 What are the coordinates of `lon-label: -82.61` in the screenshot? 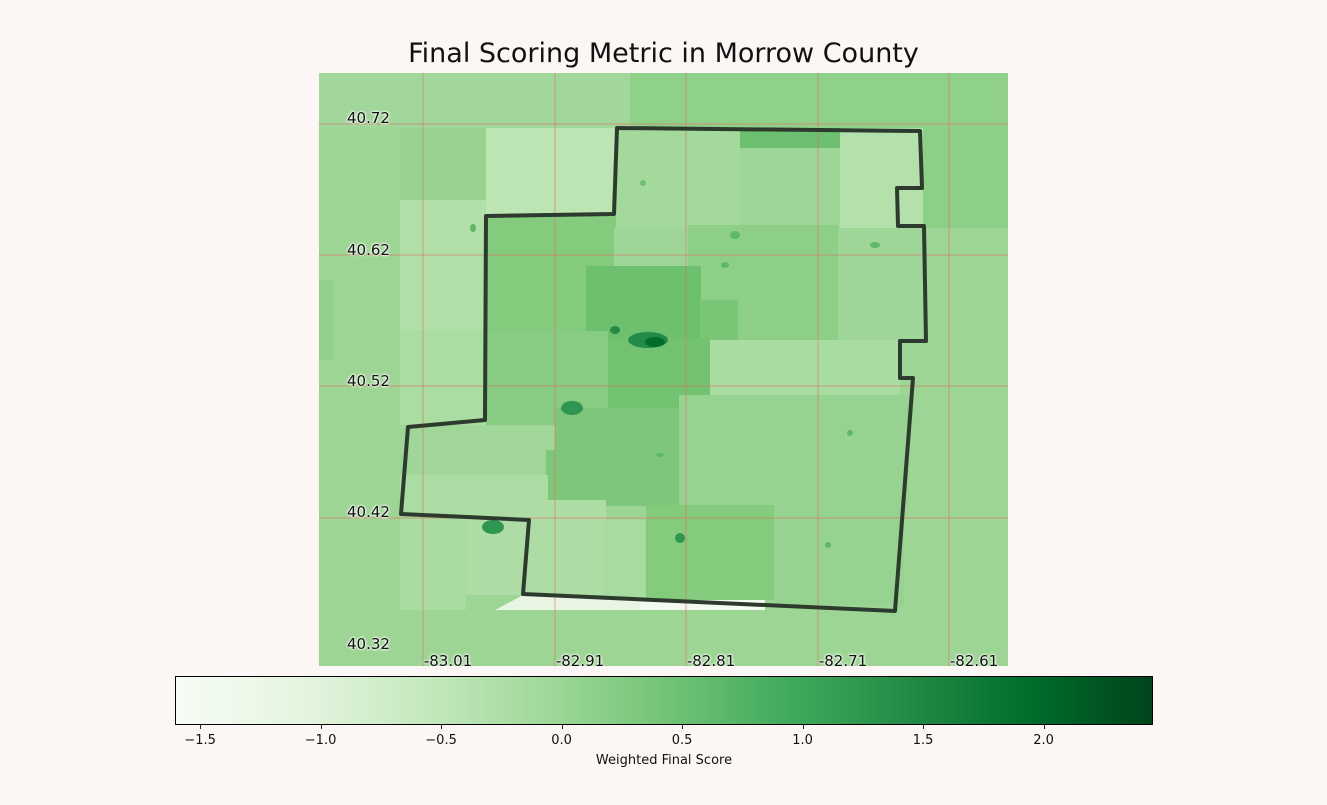 It's located at (974, 661).